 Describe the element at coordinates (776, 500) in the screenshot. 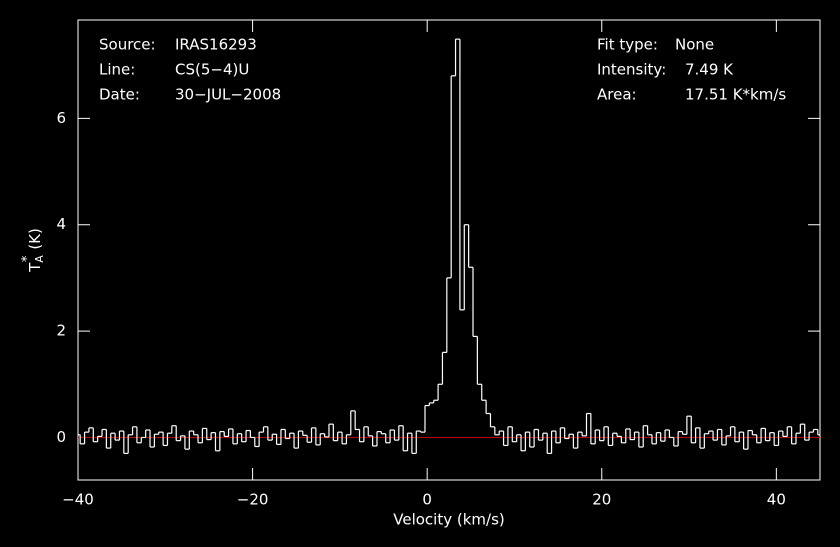

I see `x-tick-label: 40` at that location.